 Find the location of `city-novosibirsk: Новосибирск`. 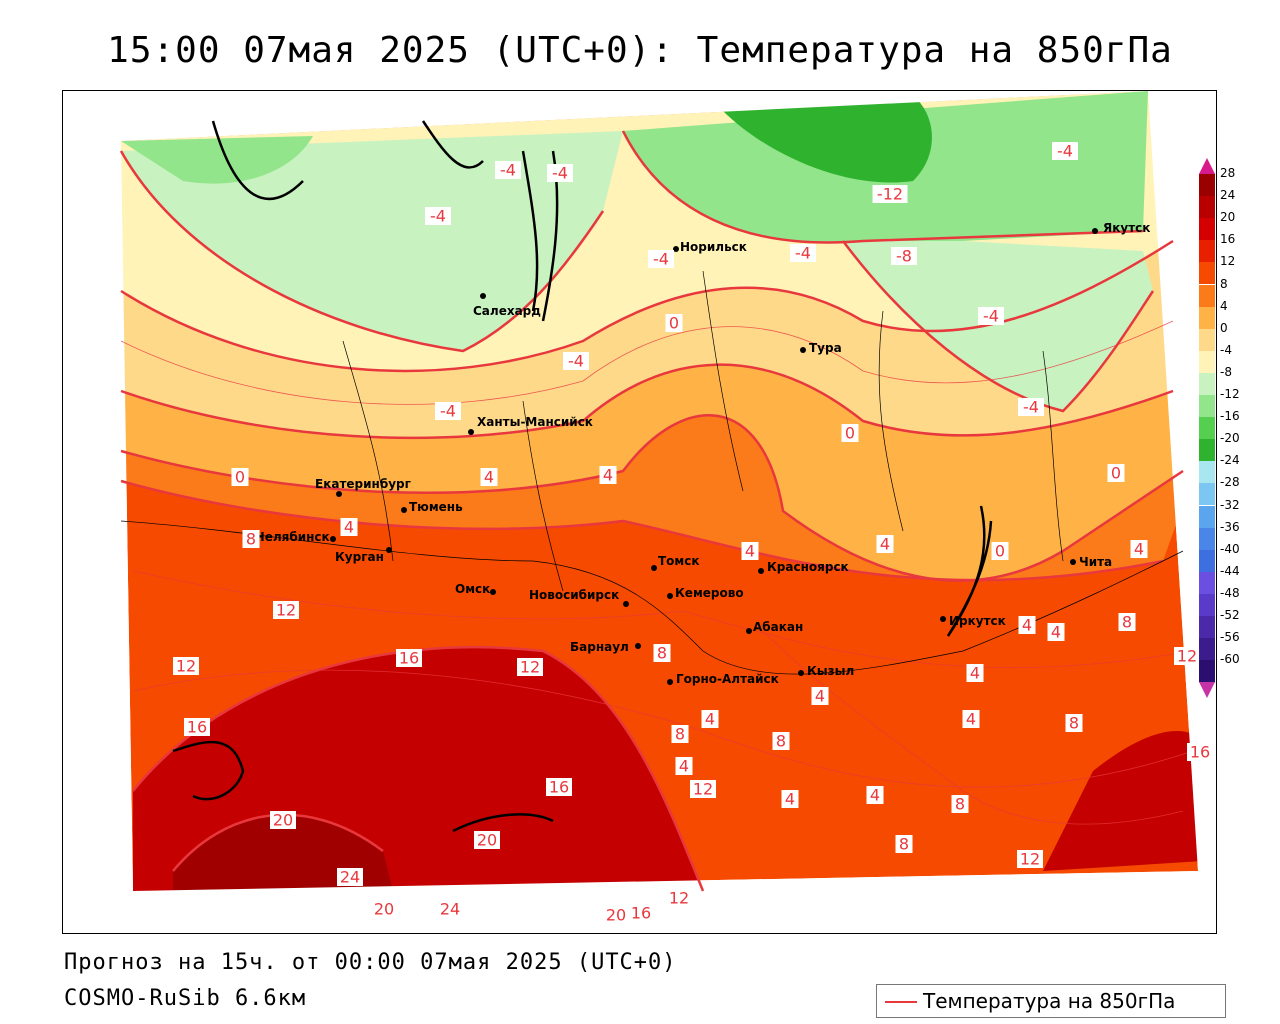

city-novosibirsk: Новосибирск is located at coordinates (579, 597).